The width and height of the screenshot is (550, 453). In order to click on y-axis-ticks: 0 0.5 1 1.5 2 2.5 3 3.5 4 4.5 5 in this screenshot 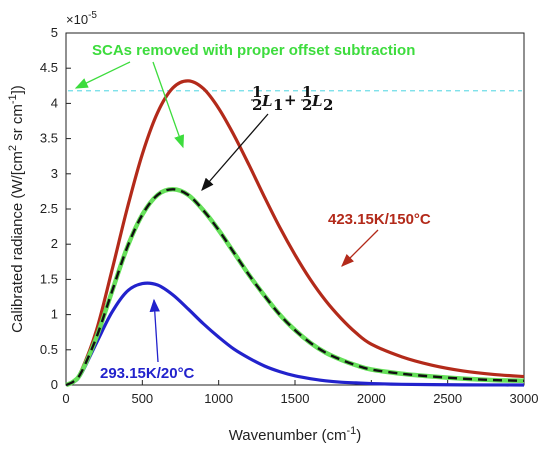, I will do `click(55, 208)`.